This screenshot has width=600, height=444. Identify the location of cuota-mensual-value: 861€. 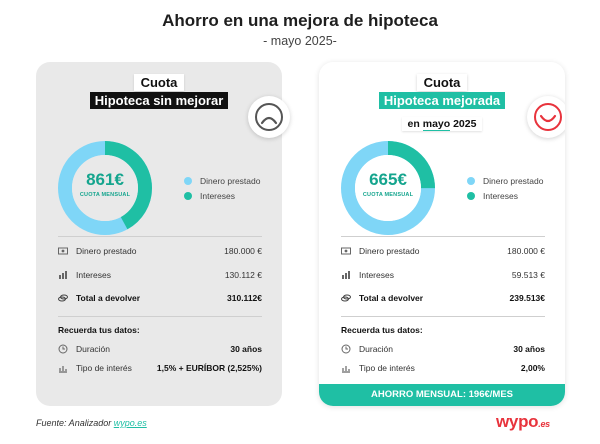
(105, 179).